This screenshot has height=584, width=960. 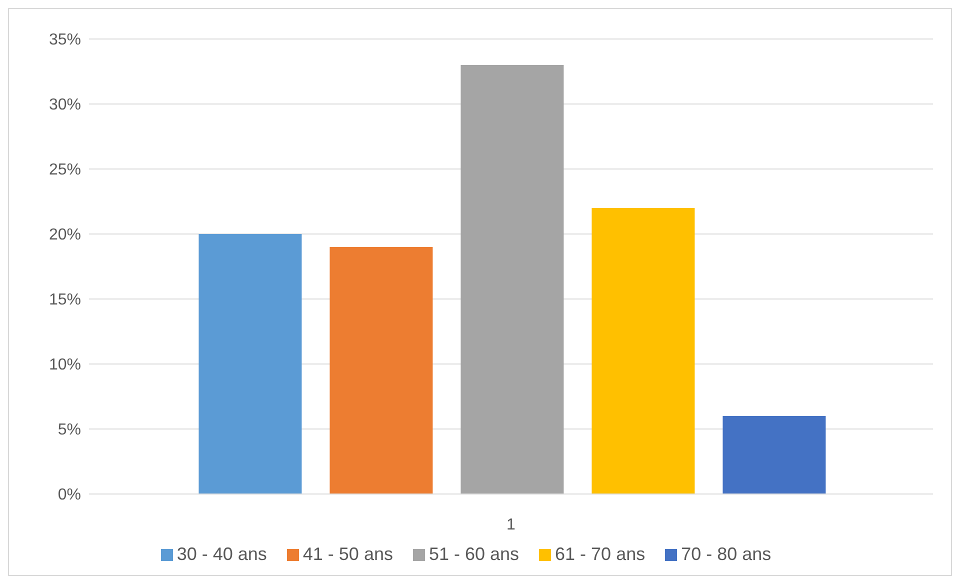 What do you see at coordinates (64, 105) in the screenshot?
I see `y-tick-label: 30%` at bounding box center [64, 105].